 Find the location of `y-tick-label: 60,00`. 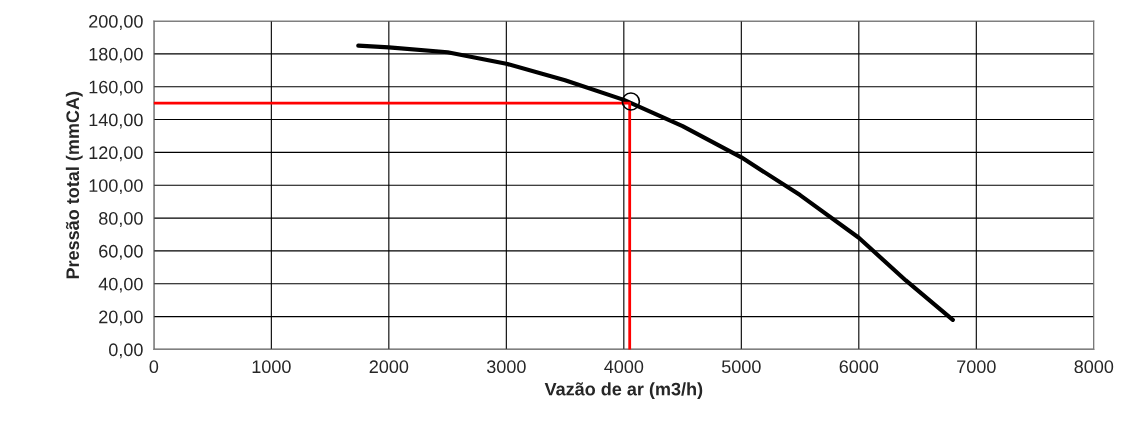

y-tick-label: 60,00 is located at coordinates (121, 252).